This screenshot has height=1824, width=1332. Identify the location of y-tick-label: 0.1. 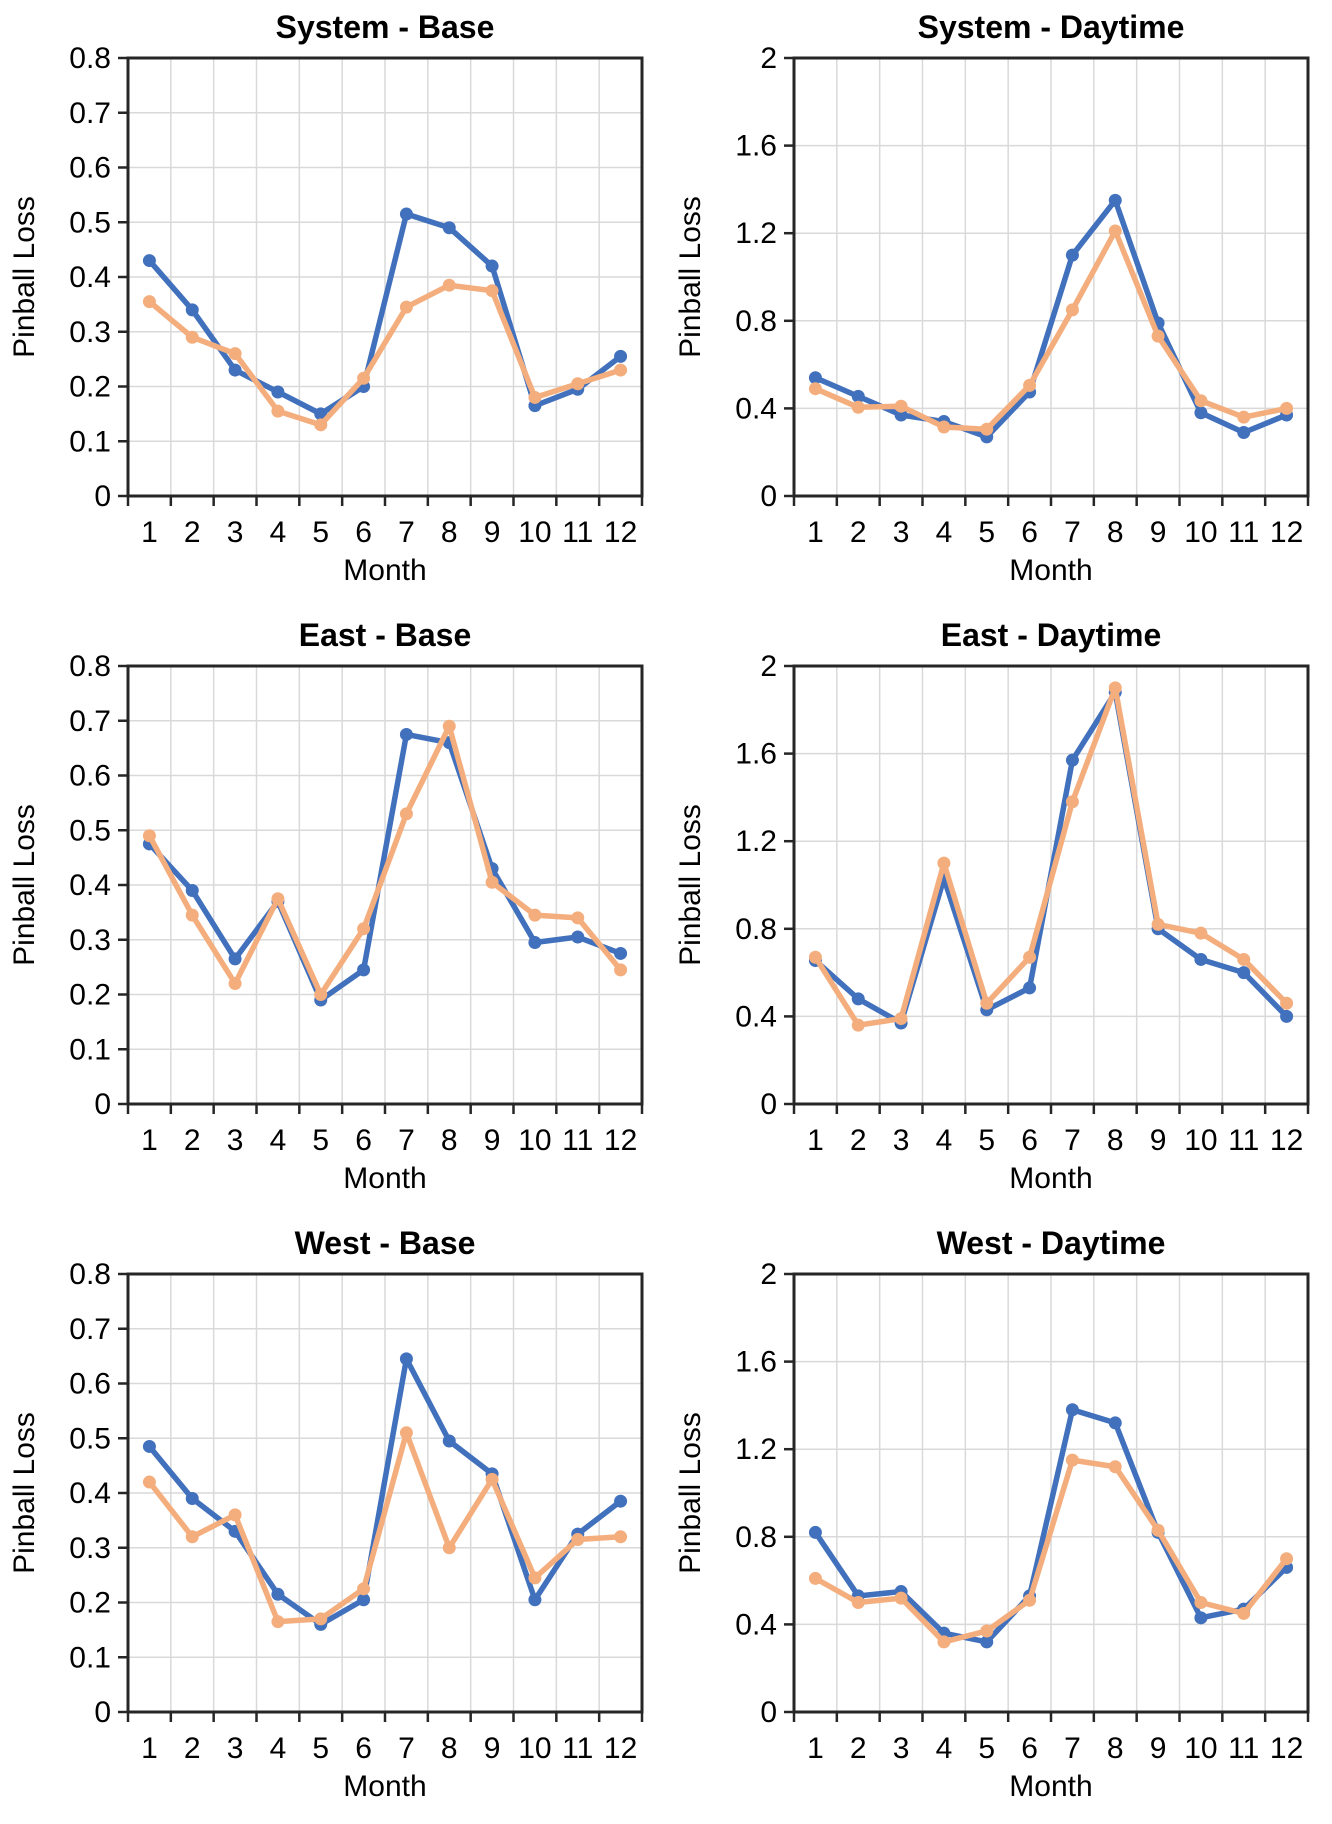
(90, 441).